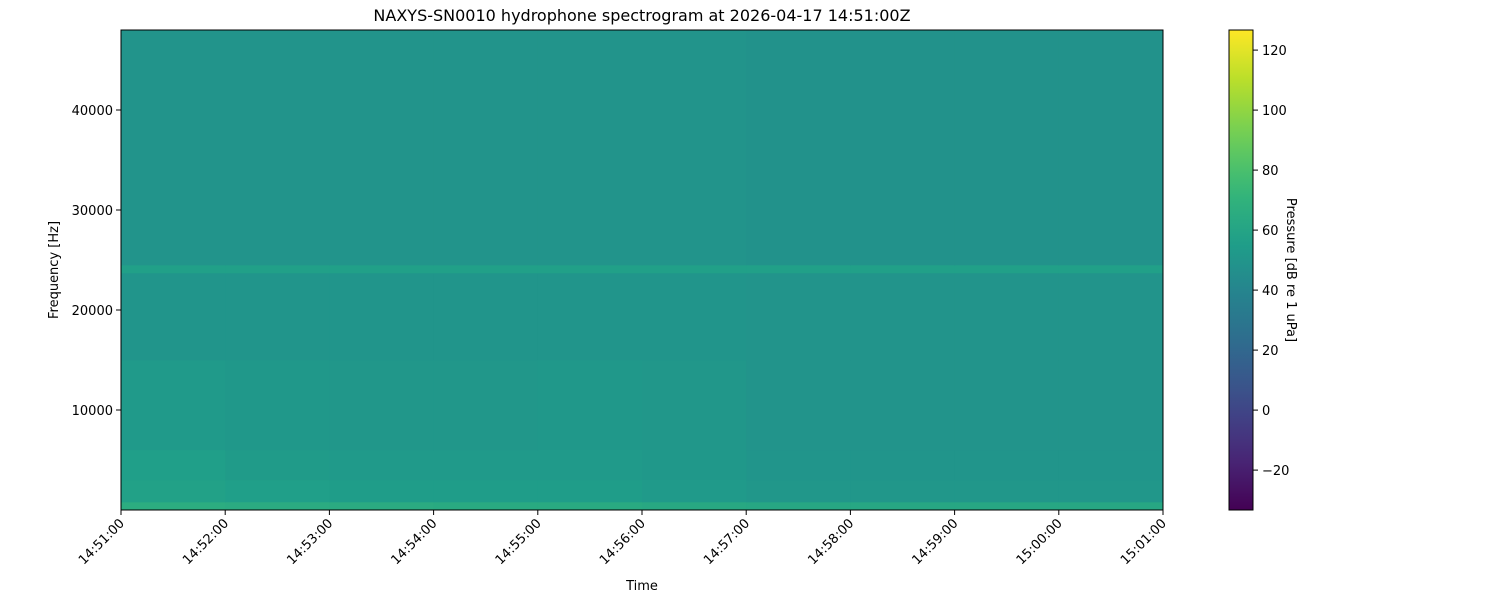 Image resolution: width=1500 pixels, height=604 pixels. Describe the element at coordinates (206, 542) in the screenshot. I see `x-tick-label: 14:52:00` at that location.